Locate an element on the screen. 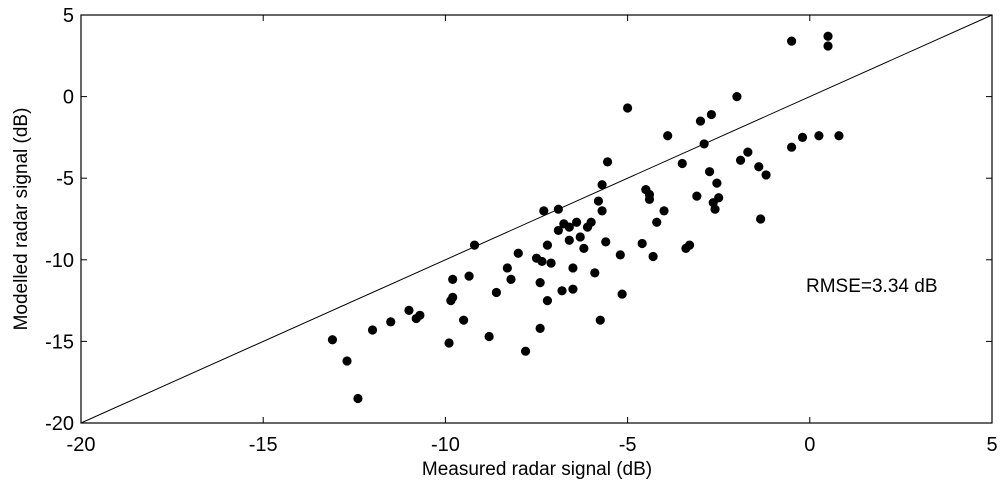 The image size is (1007, 488). y-tick-label: -15 is located at coordinates (59, 342).